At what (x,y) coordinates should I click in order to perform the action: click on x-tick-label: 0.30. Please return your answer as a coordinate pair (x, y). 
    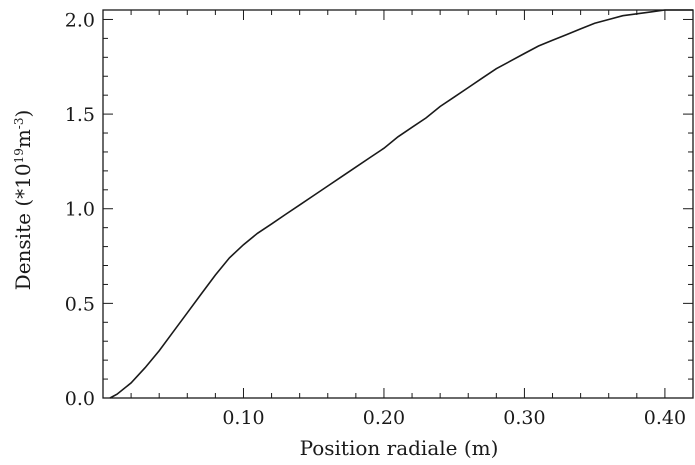
    Looking at the image, I should click on (524, 418).